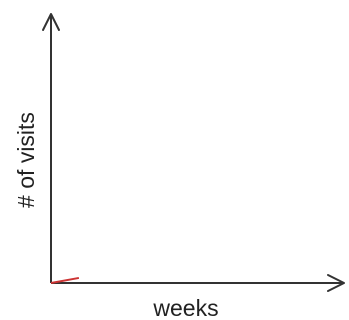 The width and height of the screenshot is (349, 320). I want to click on y-axis-label: # of visits, so click(26, 160).